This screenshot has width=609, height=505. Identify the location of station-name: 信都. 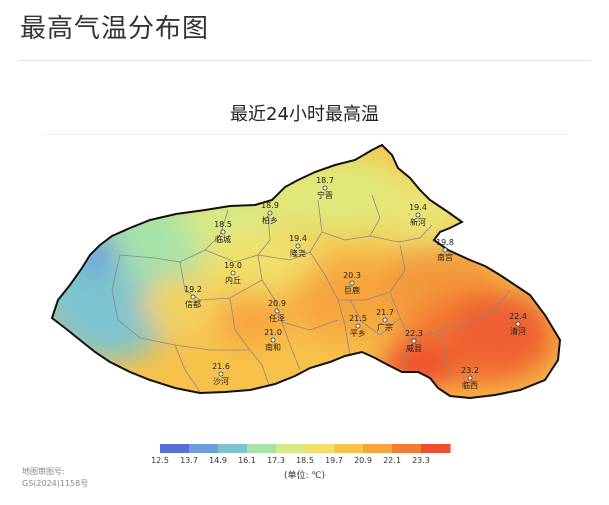
(193, 304).